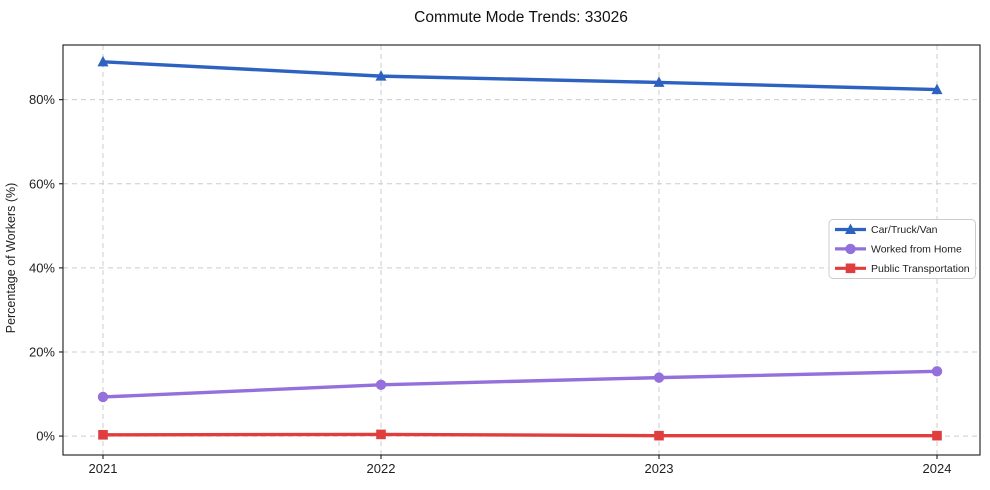 Image resolution: width=990 pixels, height=490 pixels. What do you see at coordinates (920, 269) in the screenshot?
I see `legend-label-public-transportation: Public Transportation` at bounding box center [920, 269].